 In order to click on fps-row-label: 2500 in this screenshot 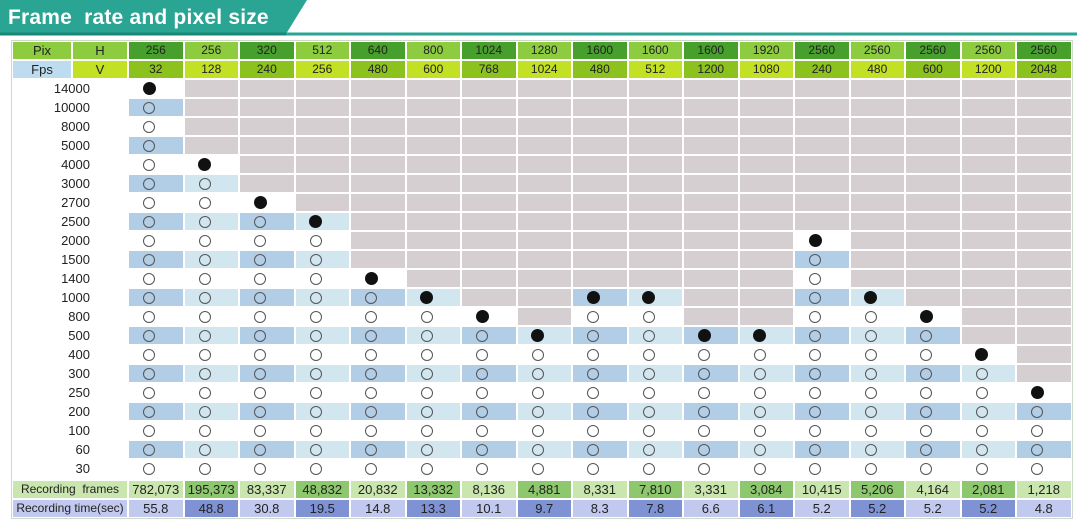, I will do `click(75, 221)`.